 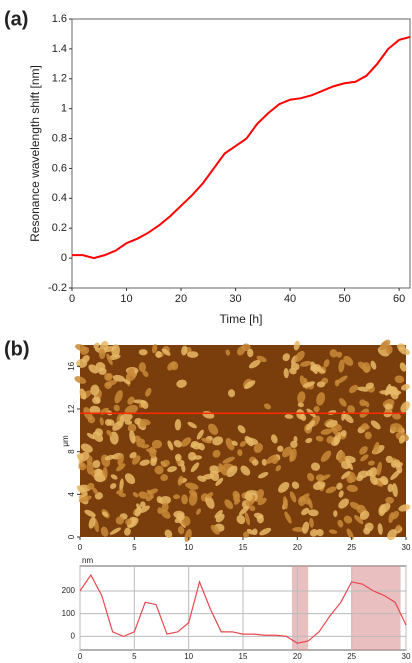 I want to click on y-tick-label: 1.6, so click(x=59, y=19).